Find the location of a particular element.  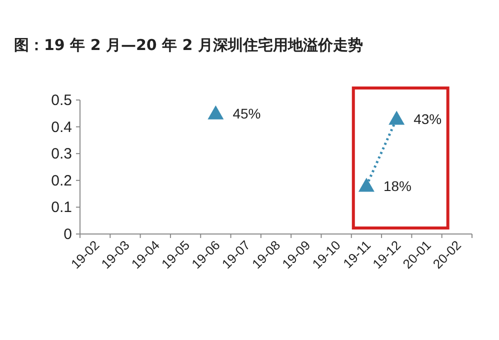

y-tick-label: 0 is located at coordinates (68, 234).